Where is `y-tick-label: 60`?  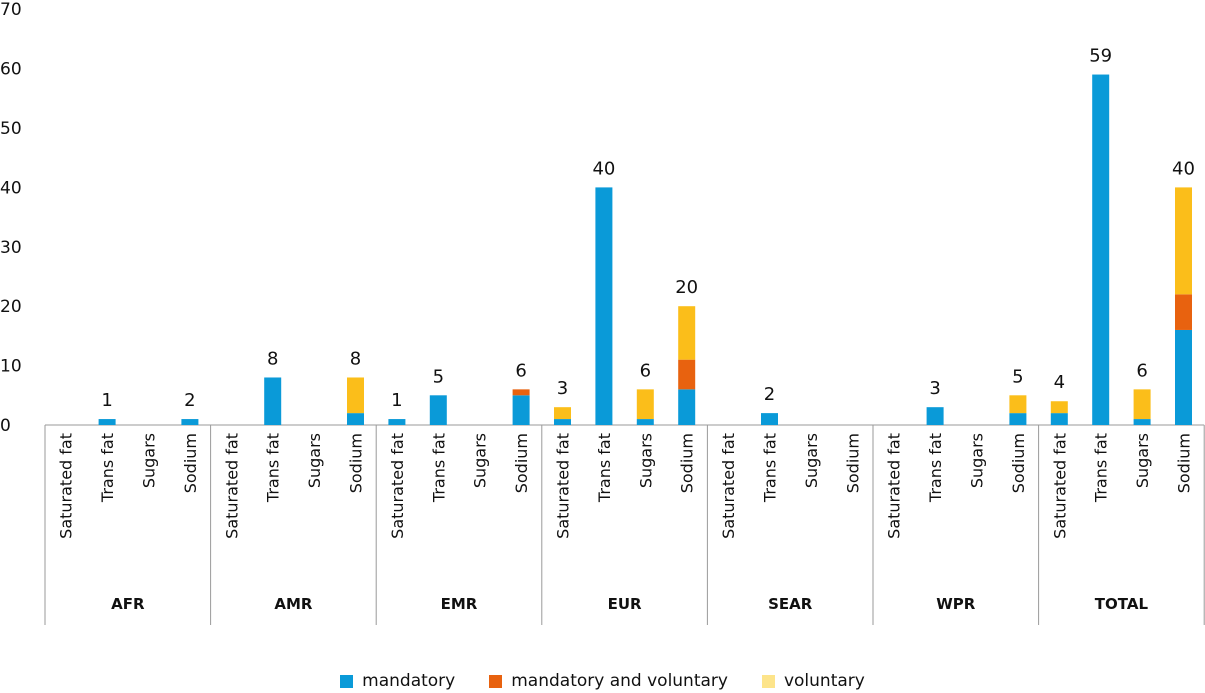 y-tick-label: 60 is located at coordinates (11, 70).